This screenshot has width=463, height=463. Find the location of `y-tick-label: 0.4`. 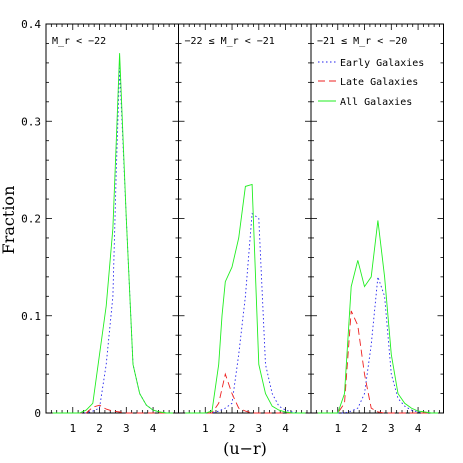

y-tick-label: 0.4 is located at coordinates (31, 24).